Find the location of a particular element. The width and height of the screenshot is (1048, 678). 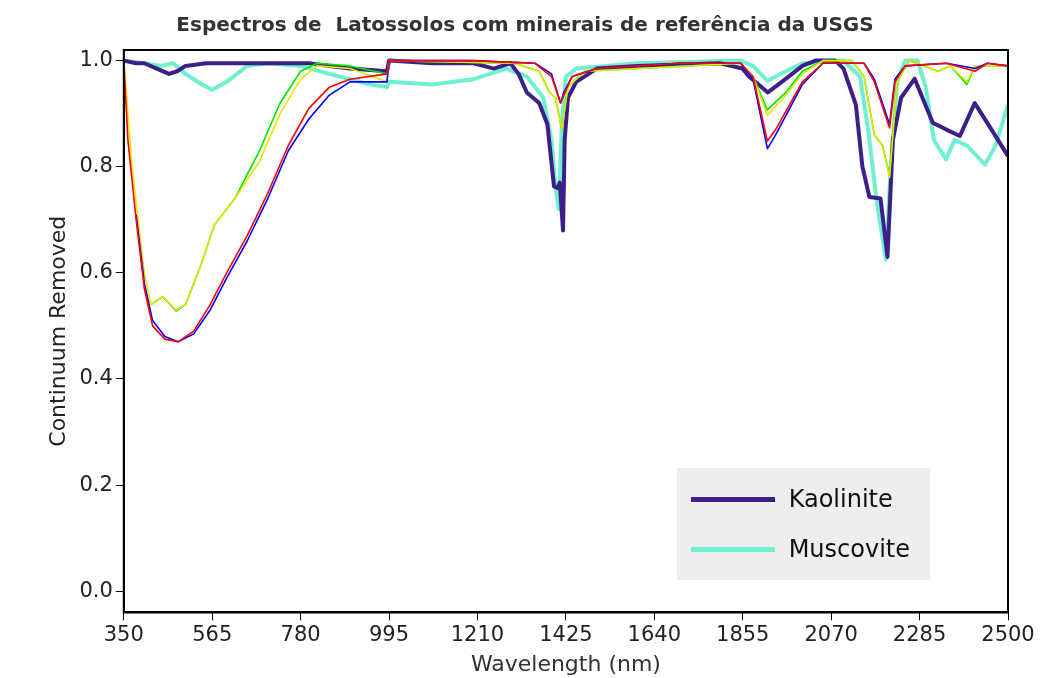

x-tick-label: 1640 is located at coordinates (654, 634).